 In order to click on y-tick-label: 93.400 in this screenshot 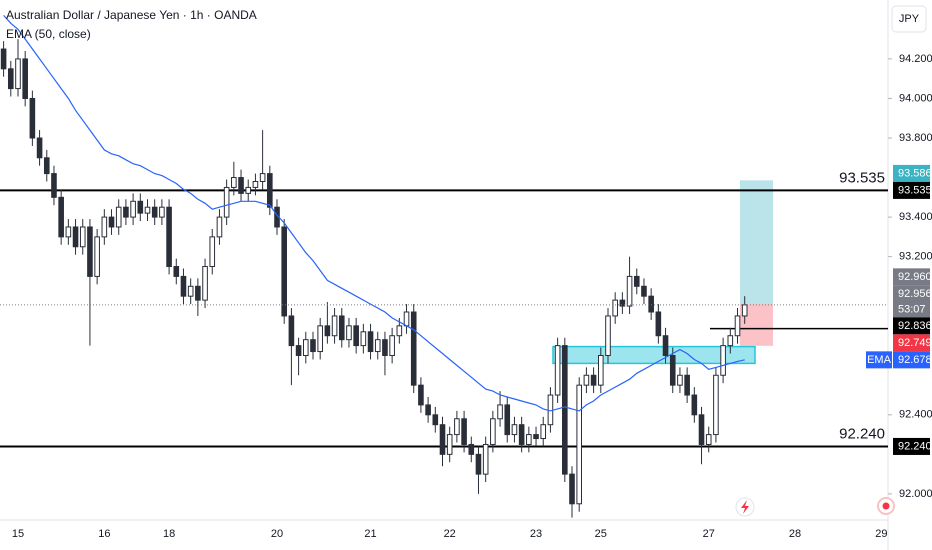, I will do `click(915, 217)`.